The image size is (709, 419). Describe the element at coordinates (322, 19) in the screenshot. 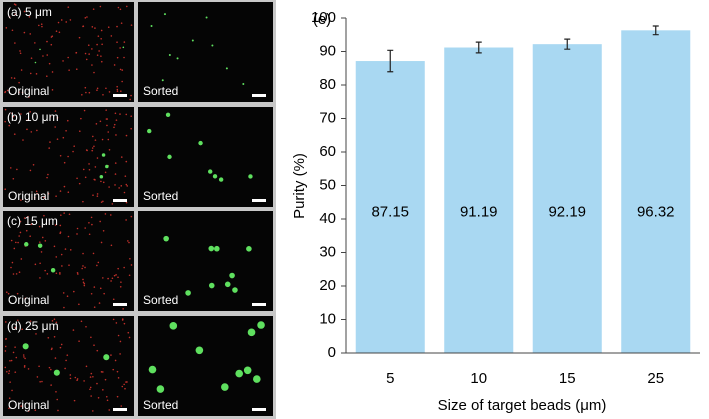

I see `panel-label: (e)` at that location.